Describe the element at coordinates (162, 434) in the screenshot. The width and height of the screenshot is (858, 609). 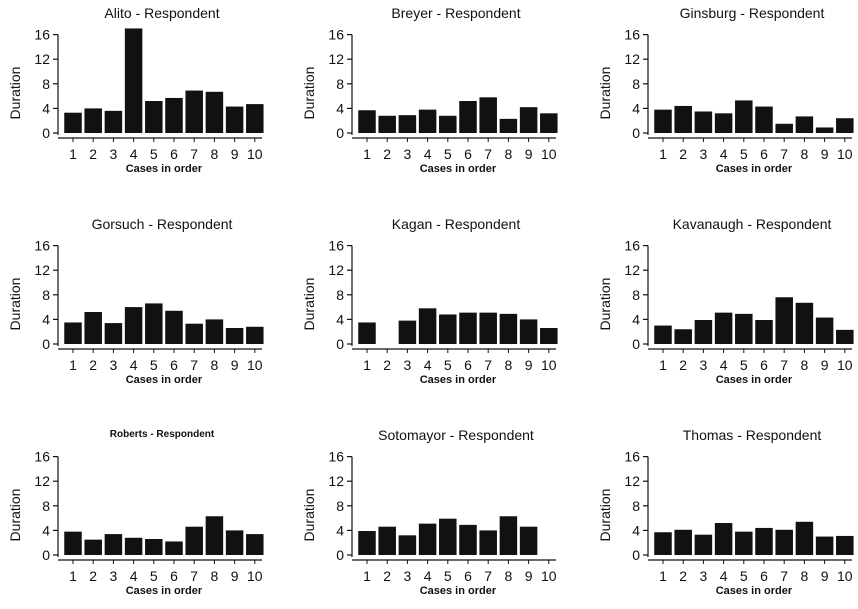
I see `chart-title: Roberts - Respondent` at that location.